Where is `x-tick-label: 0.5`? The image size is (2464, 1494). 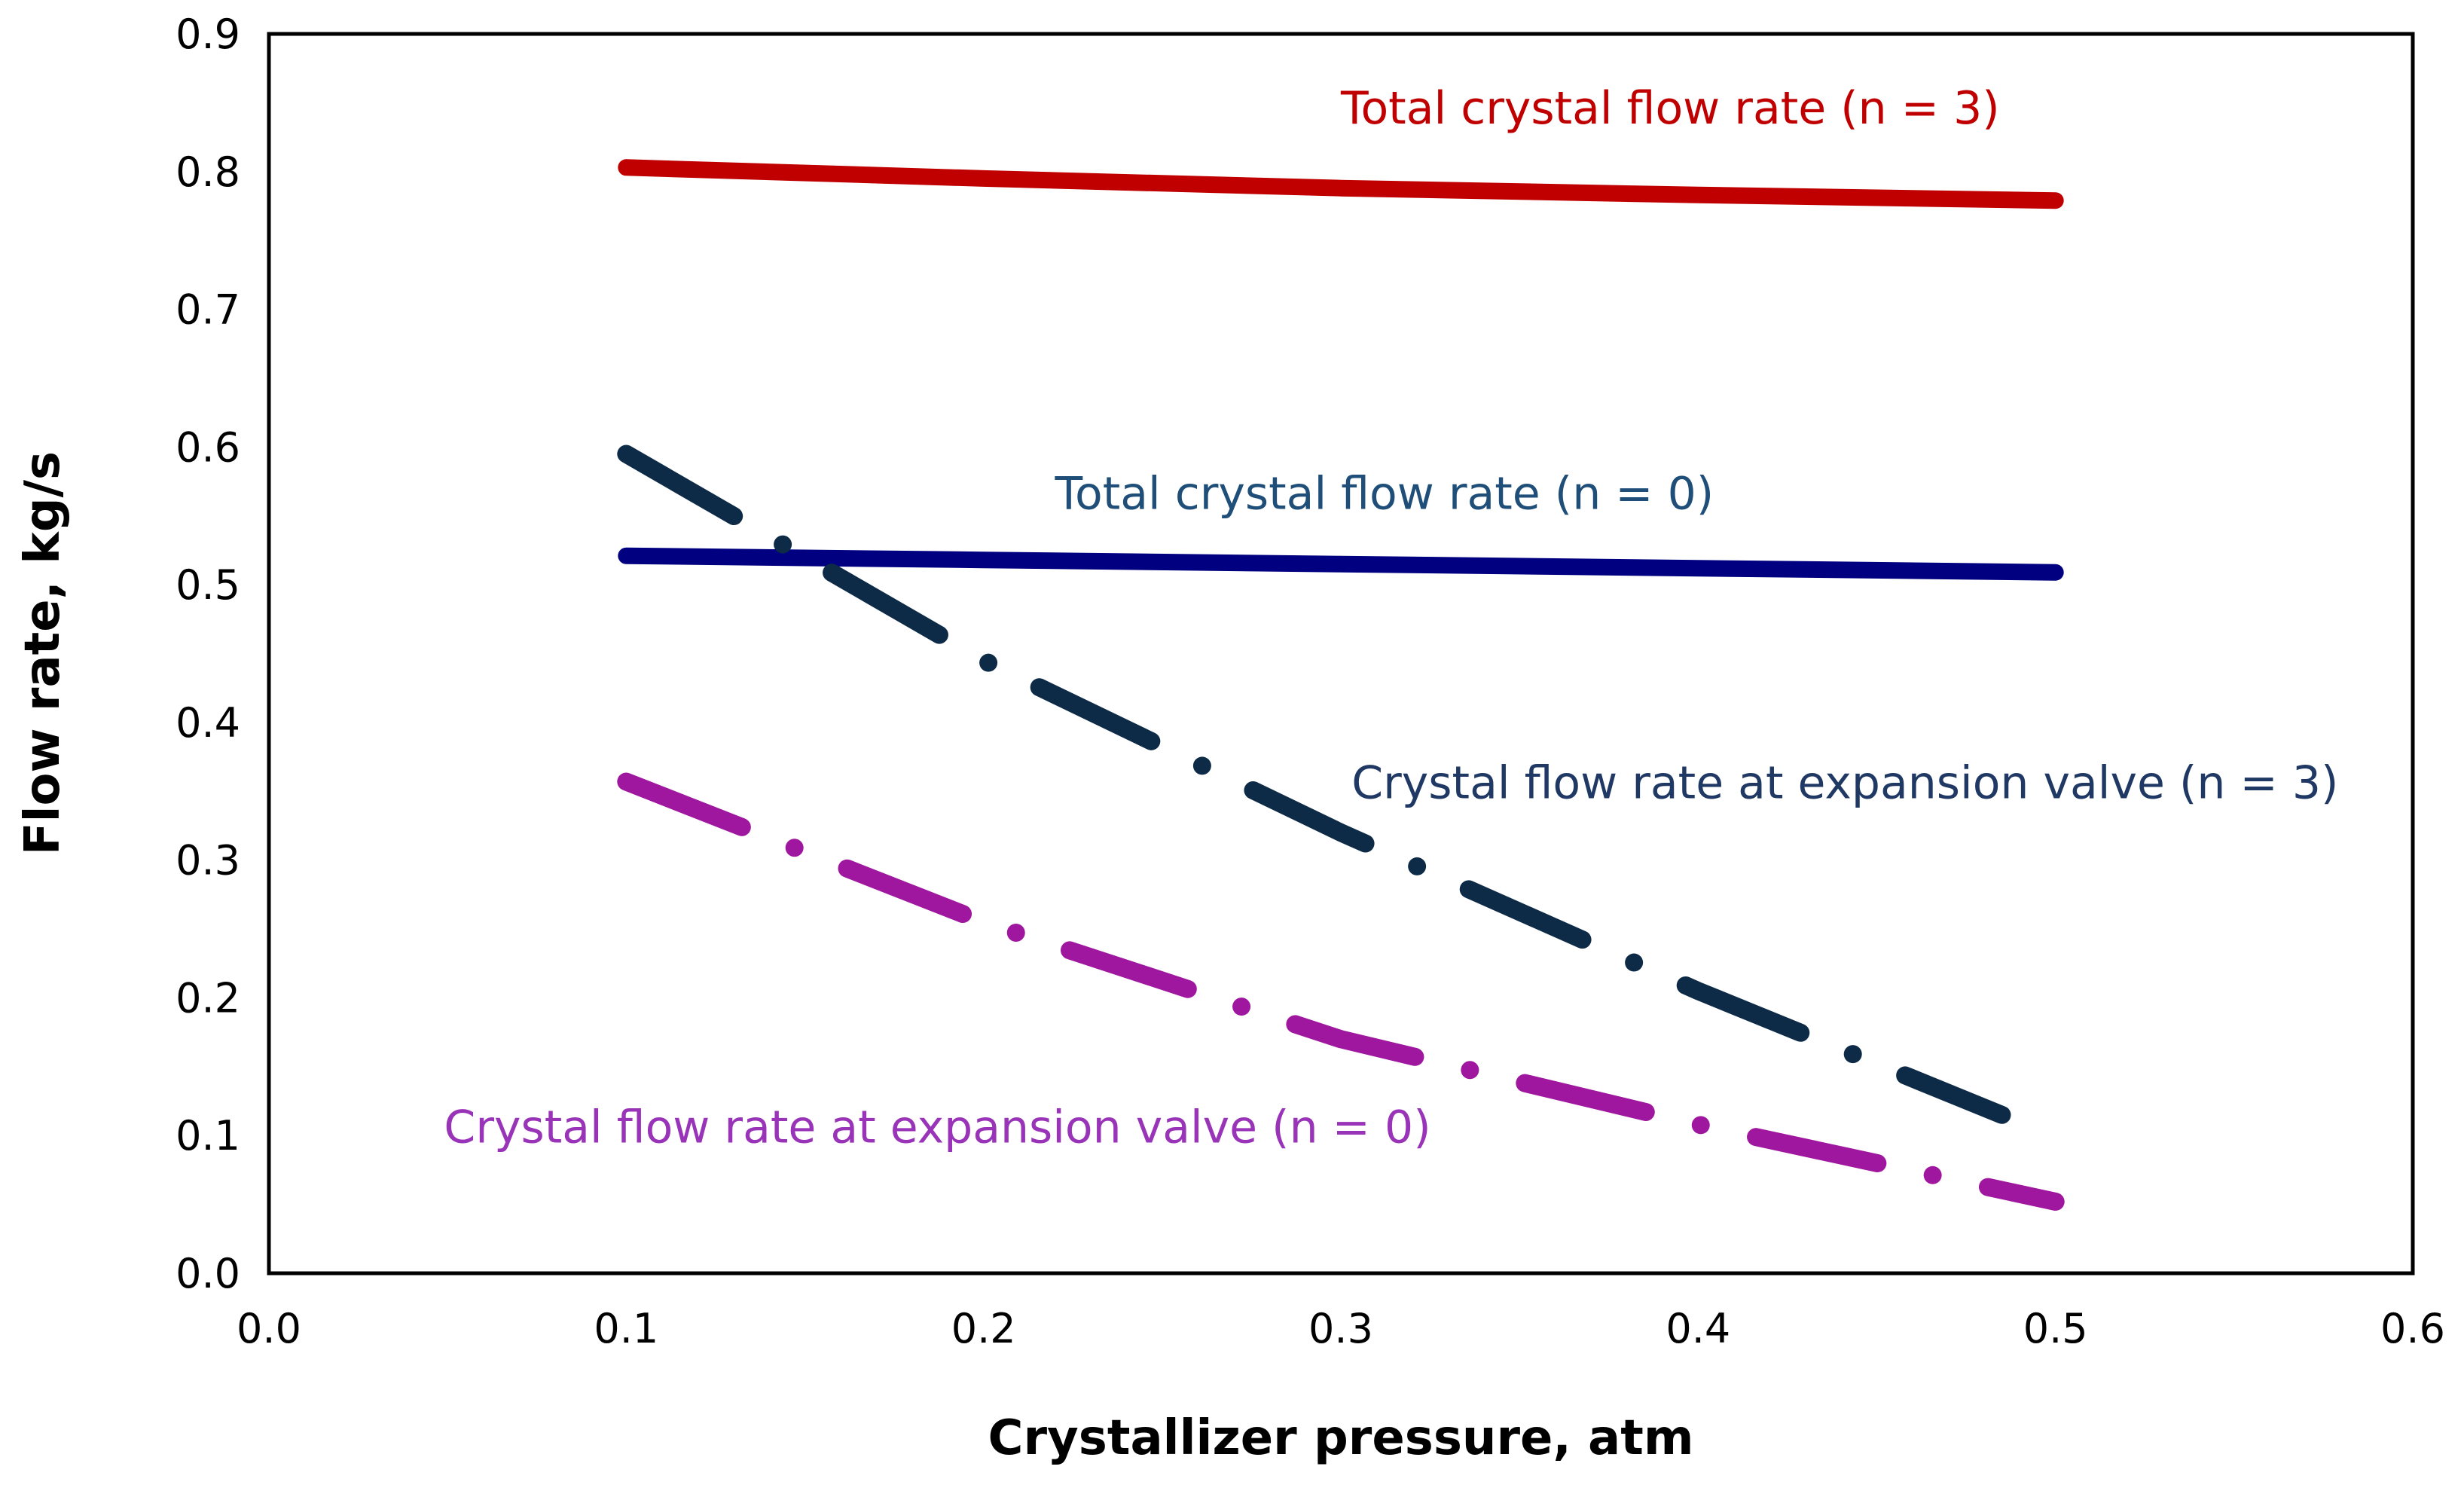 x-tick-label: 0.5 is located at coordinates (2055, 1328).